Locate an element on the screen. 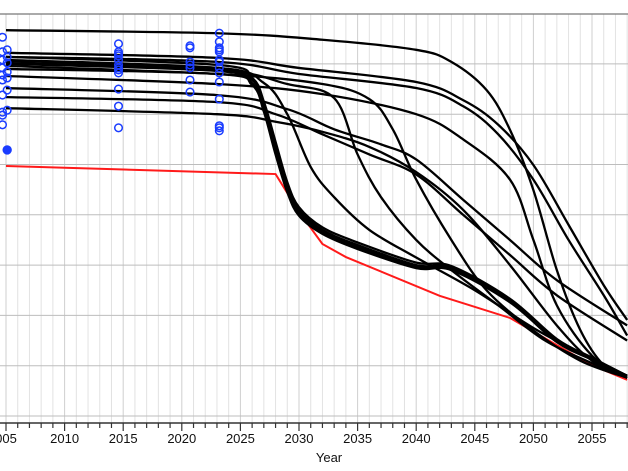 This screenshot has height=471, width=628. x-tick-label: 2030 is located at coordinates (299, 438).